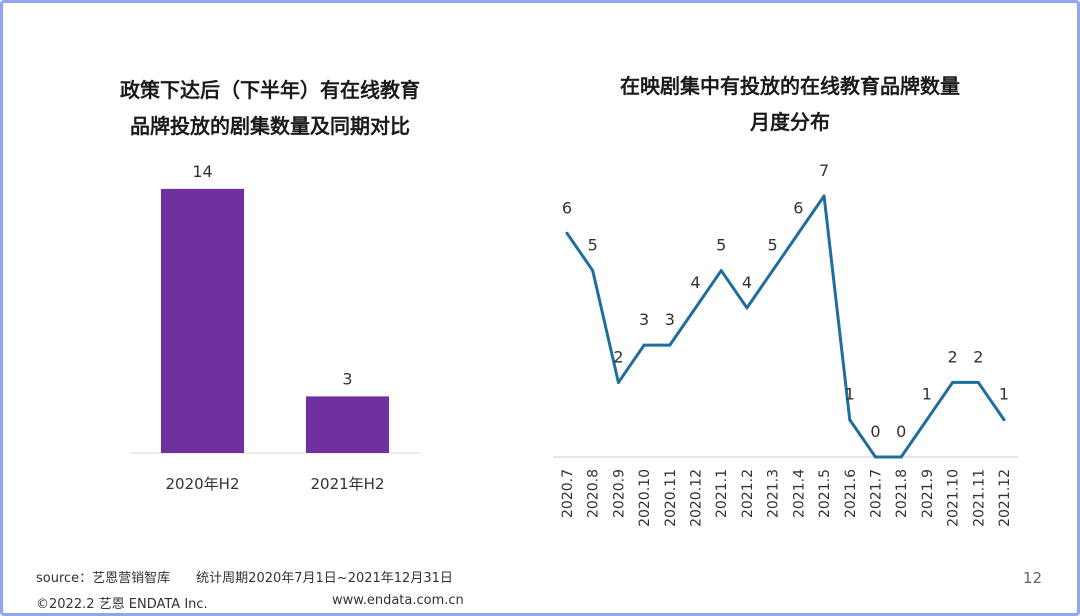  I want to click on bar-chart-title: 政策下达后（下半年）有在线教育 品牌投放的剧集数量及同期对比, so click(270, 108).